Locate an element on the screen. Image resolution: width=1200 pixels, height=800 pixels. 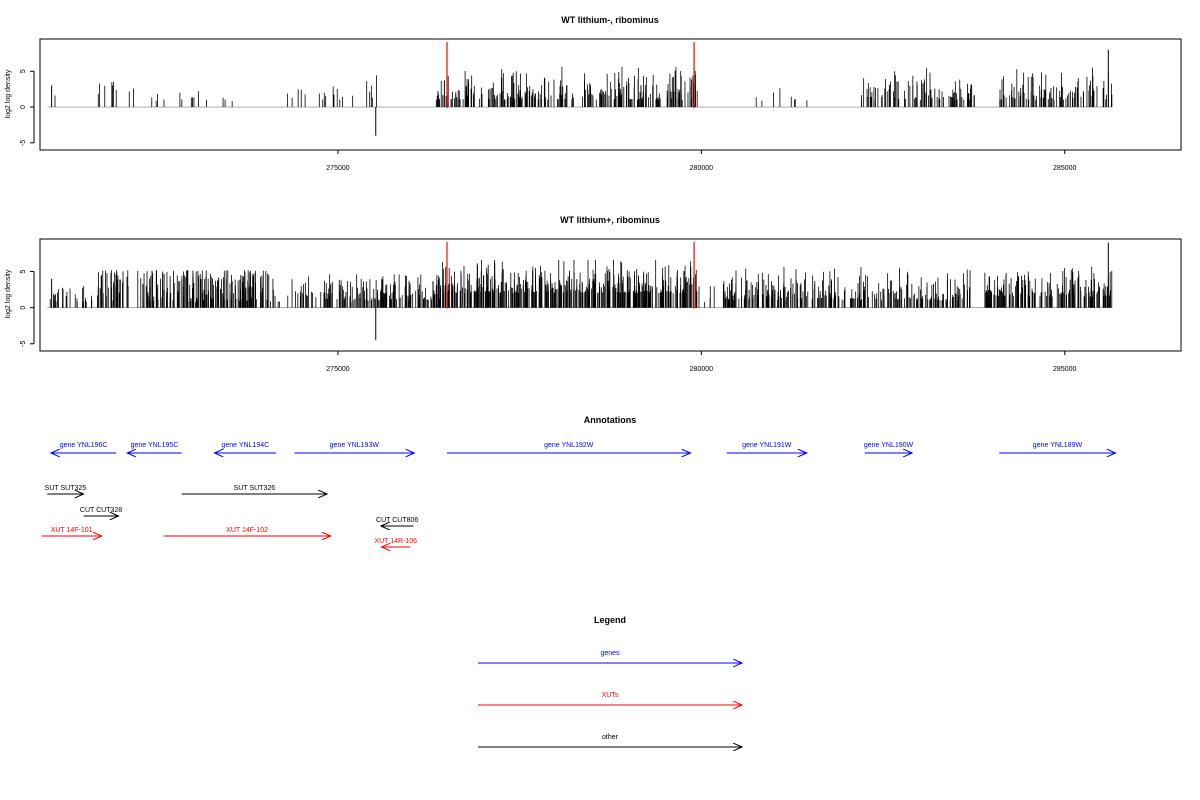
feature-label: gene YNL192W is located at coordinates (569, 445).